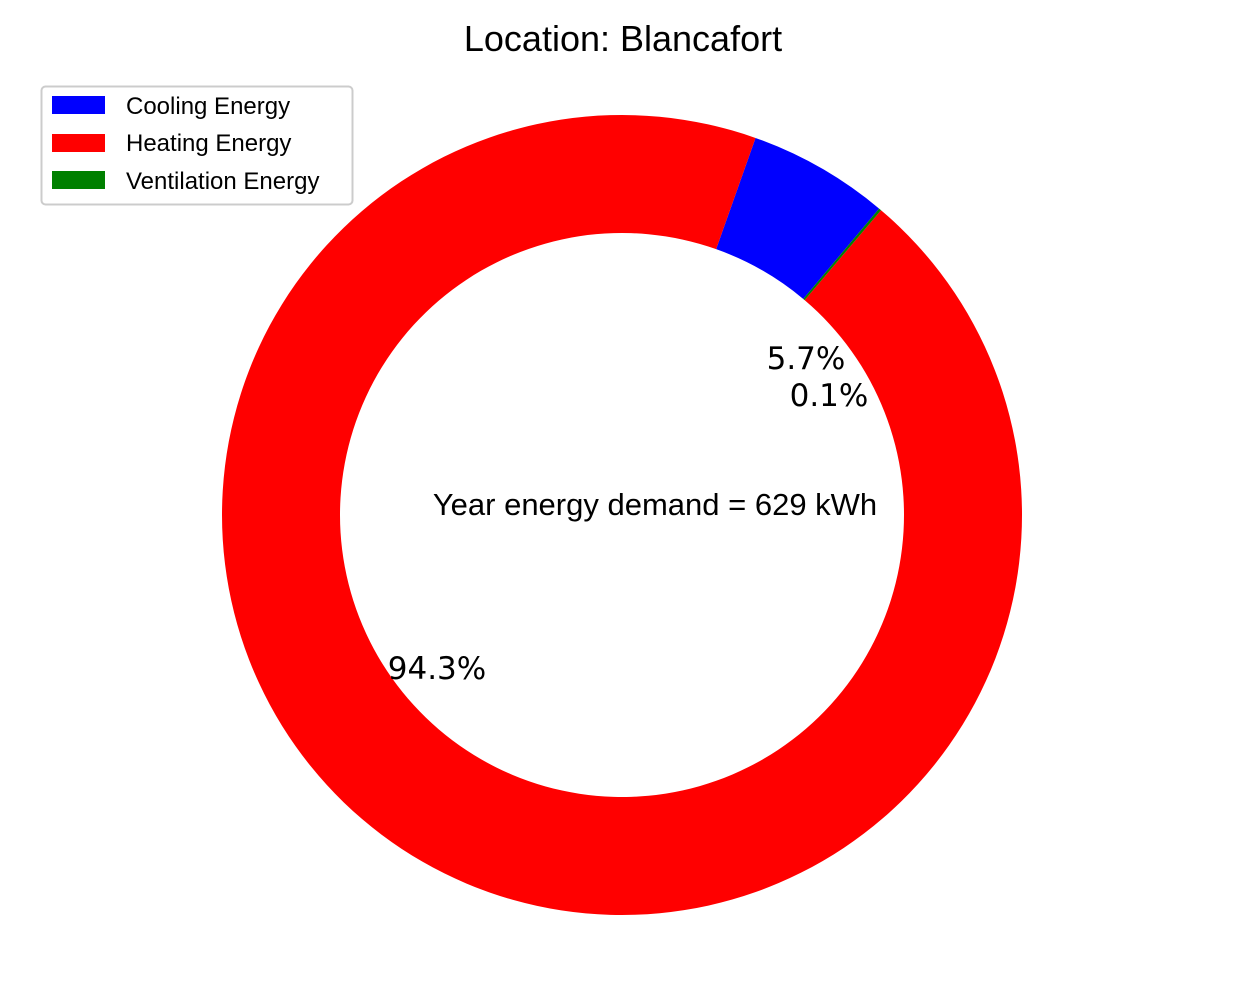 This screenshot has width=1245, height=986. Describe the element at coordinates (78, 143) in the screenshot. I see `legend-swatch-heating` at that location.